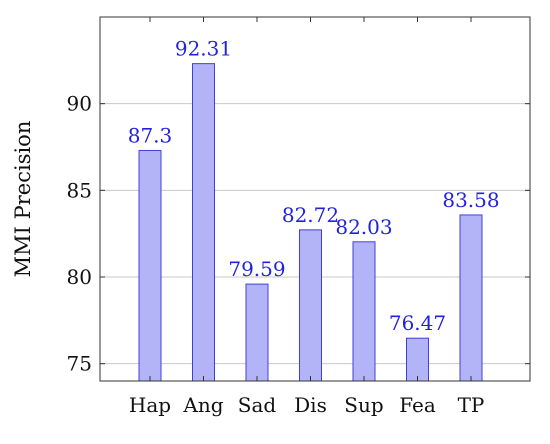 The height and width of the screenshot is (444, 550). I want to click on x-tick-label-ang: Ang, so click(202, 405).